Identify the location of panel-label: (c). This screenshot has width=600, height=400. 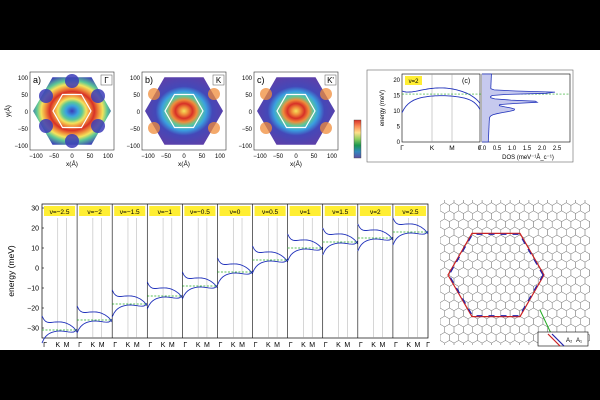
(466, 81).